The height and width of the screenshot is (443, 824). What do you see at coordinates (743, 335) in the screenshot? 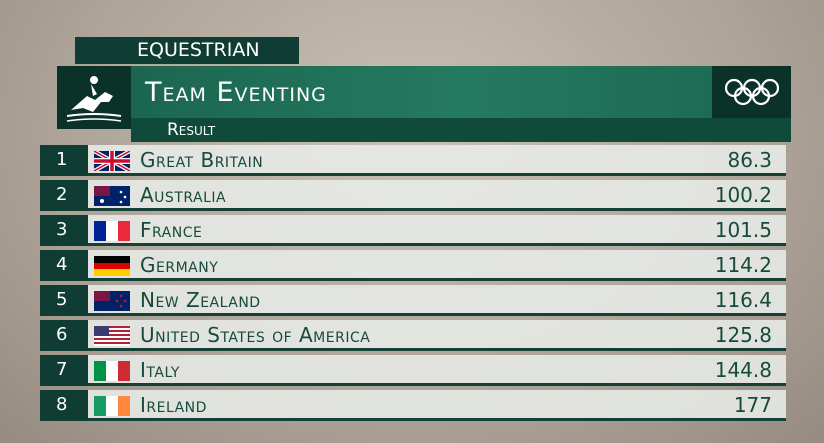
I see `score: 125.8` at bounding box center [743, 335].